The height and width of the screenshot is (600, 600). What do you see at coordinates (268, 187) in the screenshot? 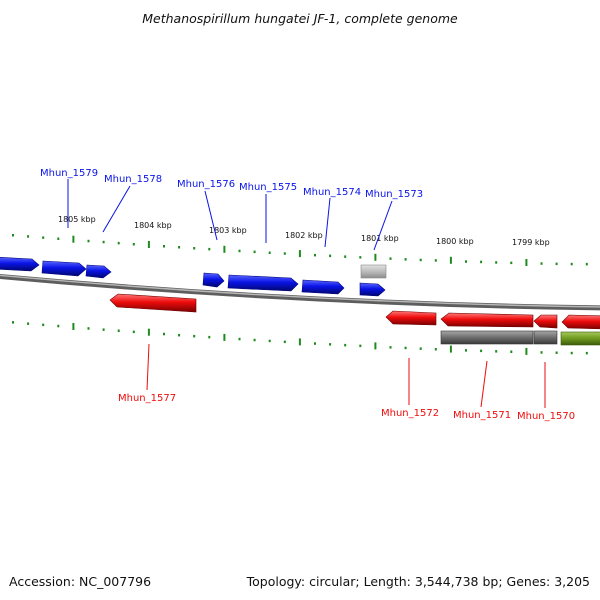
I see `gene-label-mhun-1575: Mhun_1575` at bounding box center [268, 187].